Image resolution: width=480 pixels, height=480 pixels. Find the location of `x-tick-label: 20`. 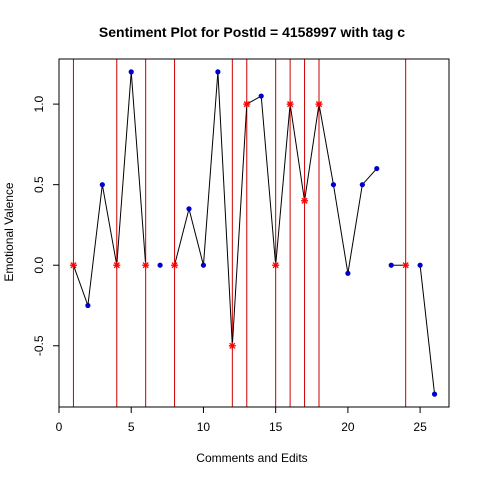

x-tick-label: 20 is located at coordinates (348, 427).